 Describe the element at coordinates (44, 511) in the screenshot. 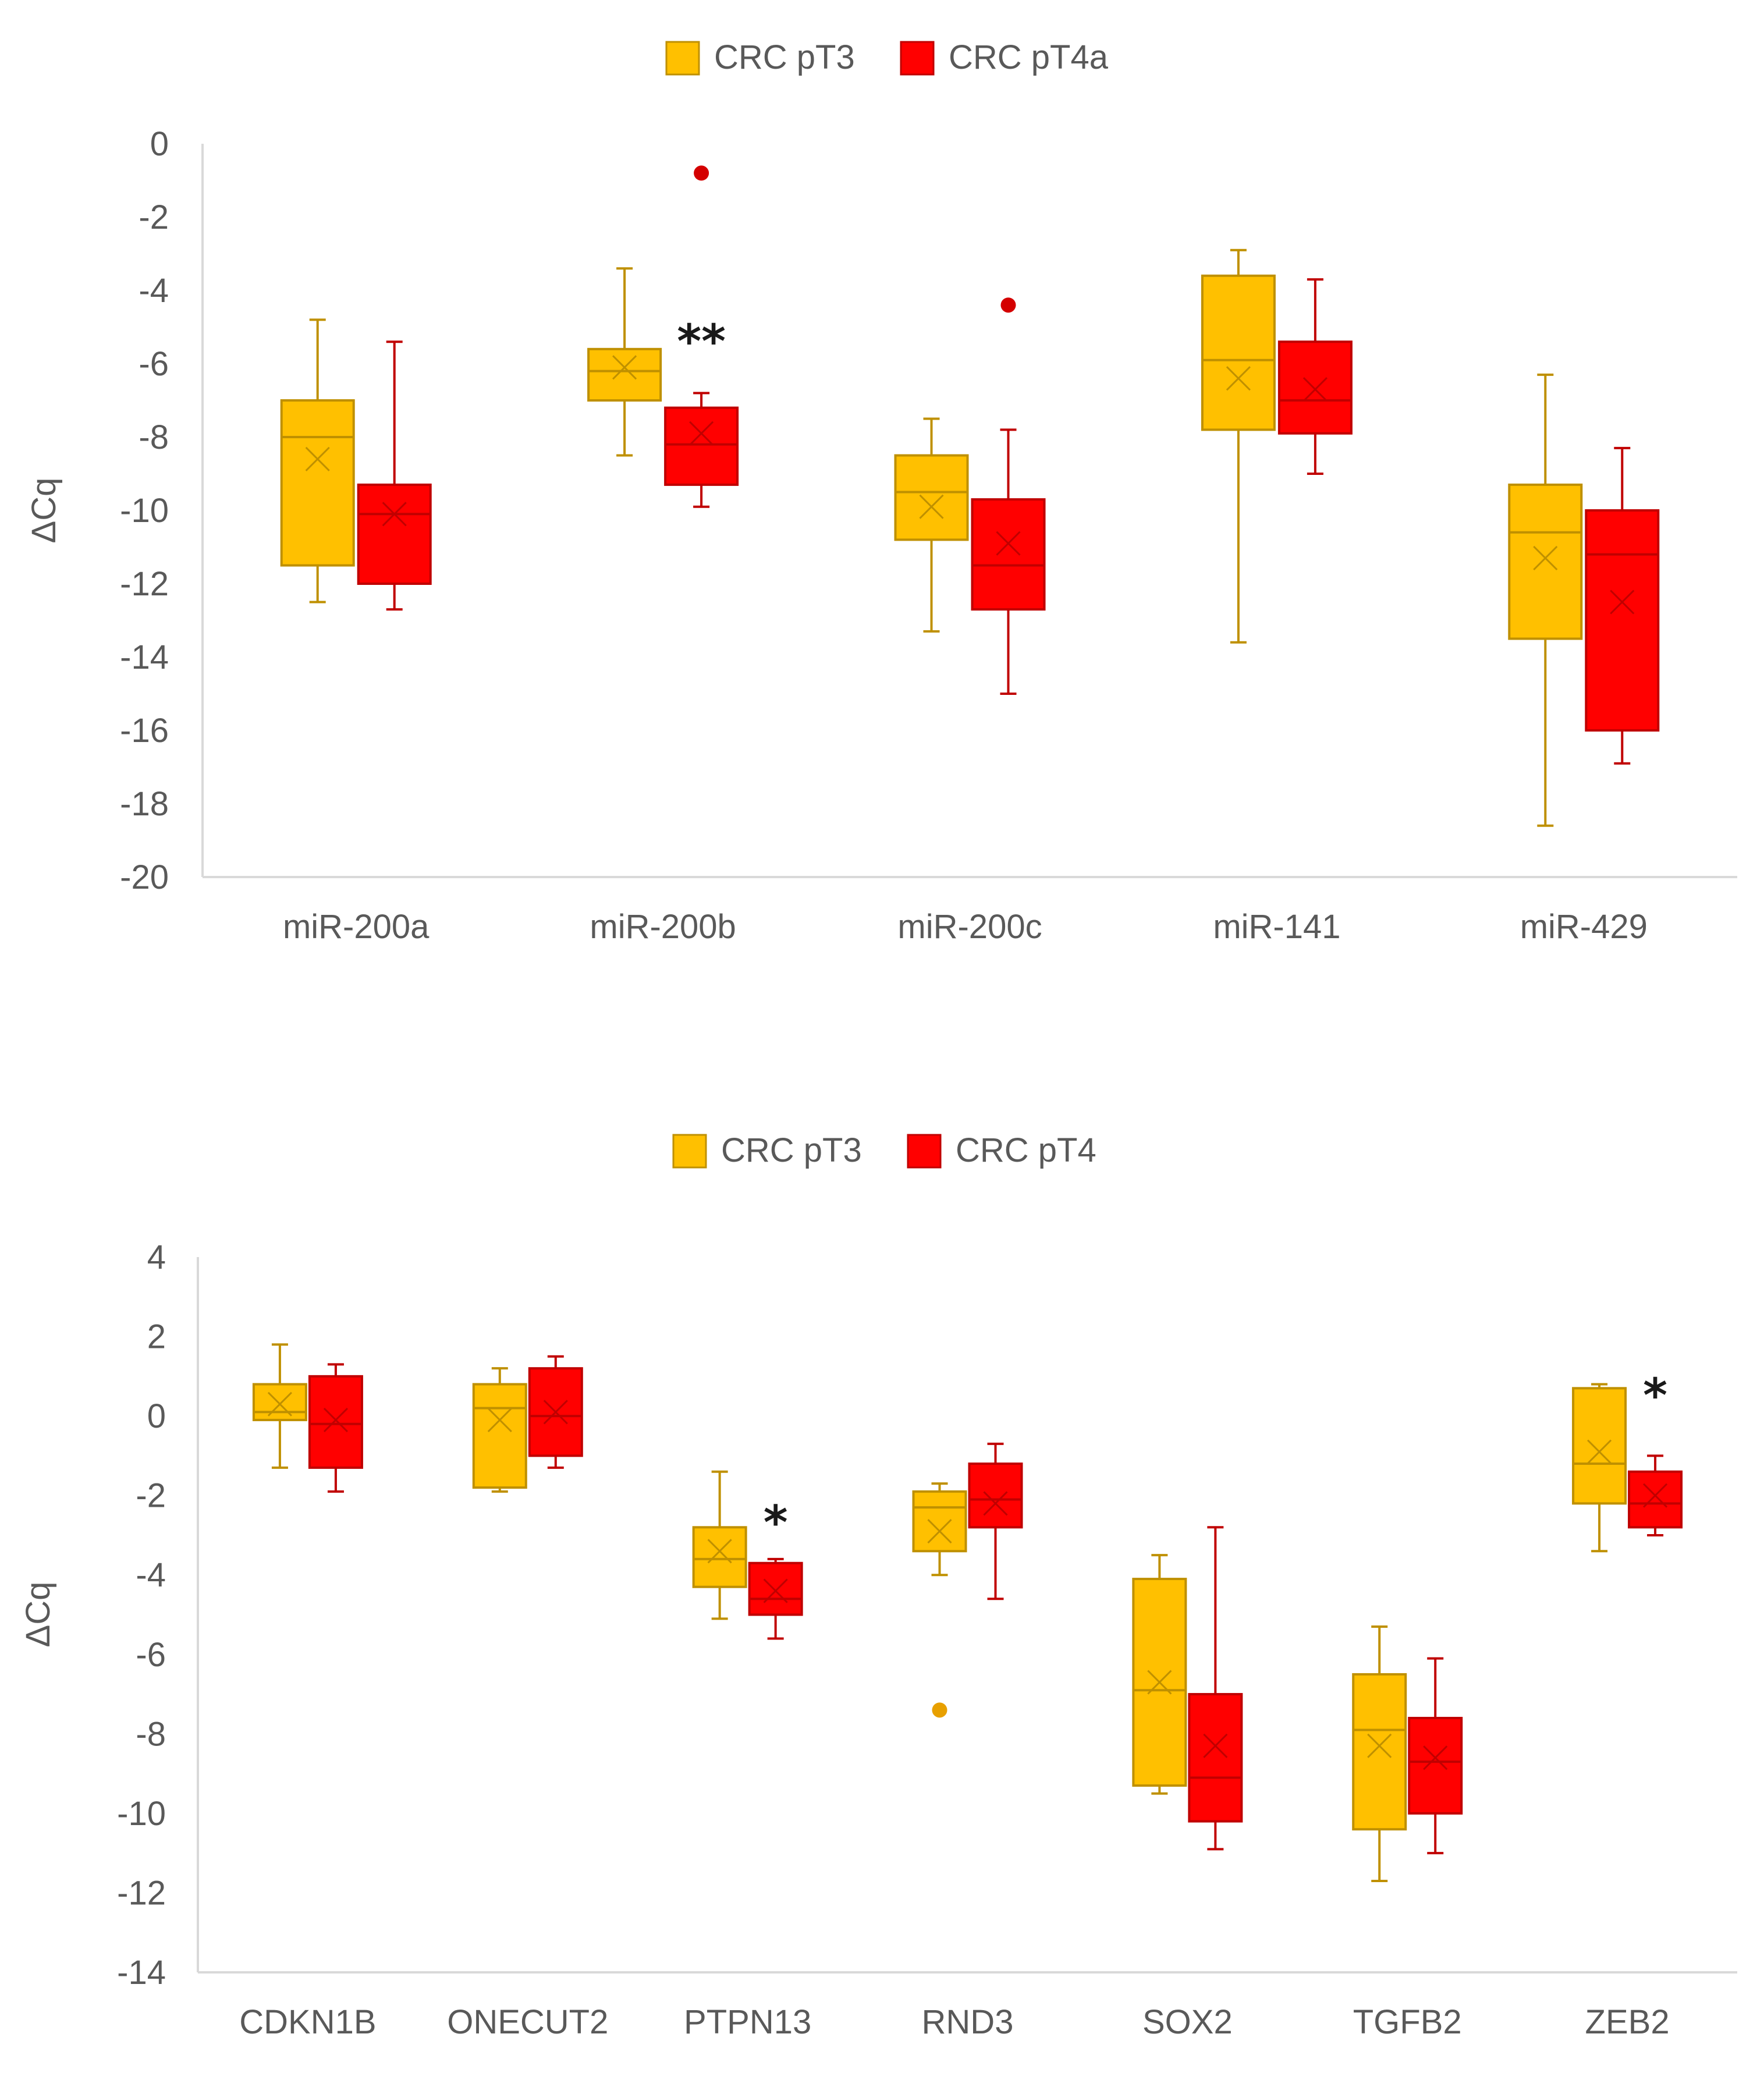

I see `y-axis-title: ΔCq` at that location.